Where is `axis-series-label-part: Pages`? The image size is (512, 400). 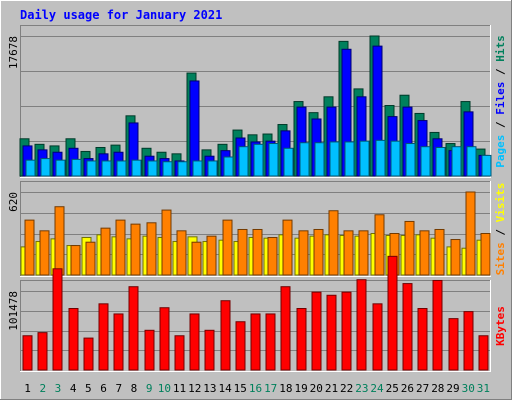
axis-series-label-part: Pages is located at coordinates (500, 151).